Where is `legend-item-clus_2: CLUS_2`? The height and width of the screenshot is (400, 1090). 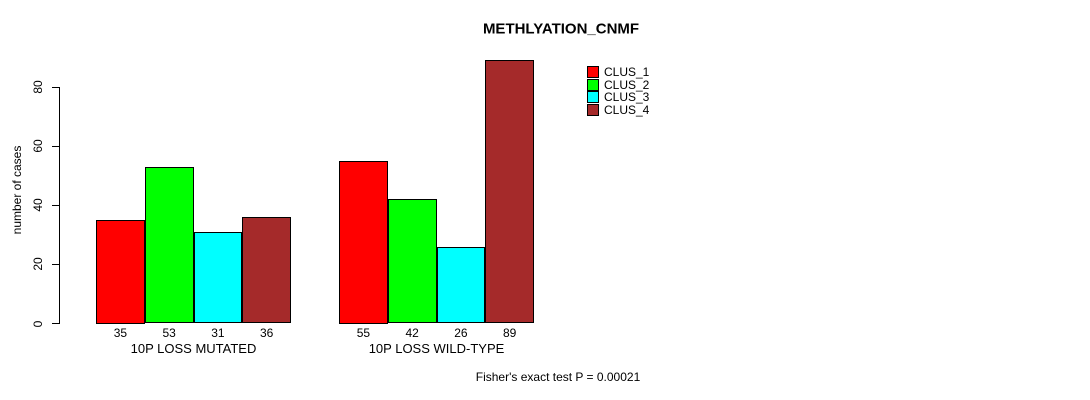
legend-item-clus_2: CLUS_2 is located at coordinates (618, 84).